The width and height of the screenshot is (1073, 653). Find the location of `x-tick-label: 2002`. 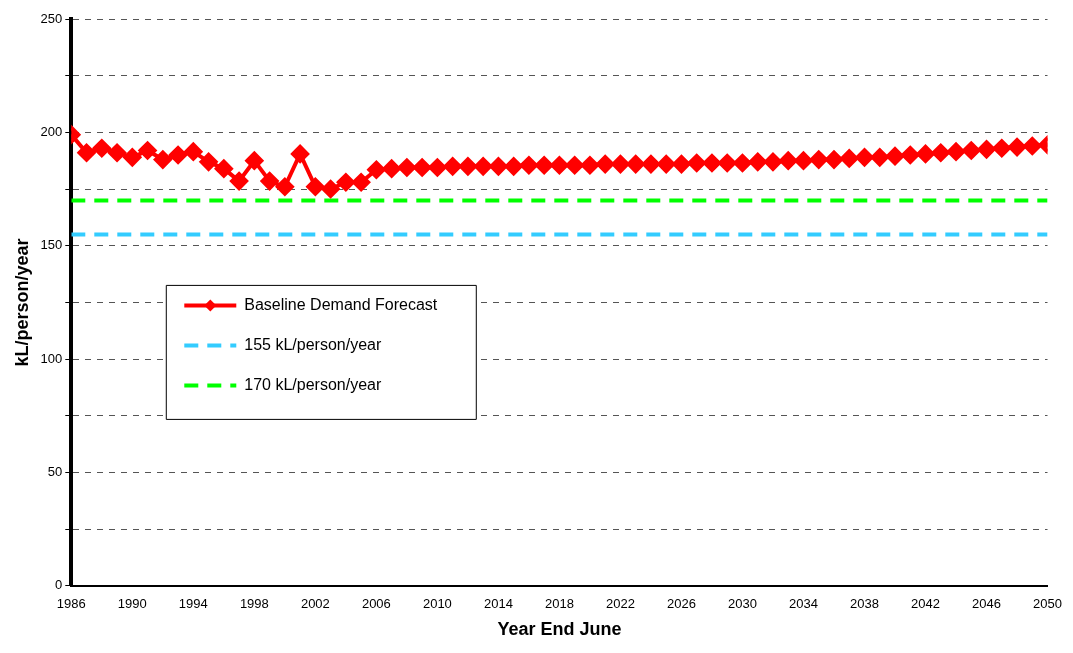

x-tick-label: 2002 is located at coordinates (315, 604).